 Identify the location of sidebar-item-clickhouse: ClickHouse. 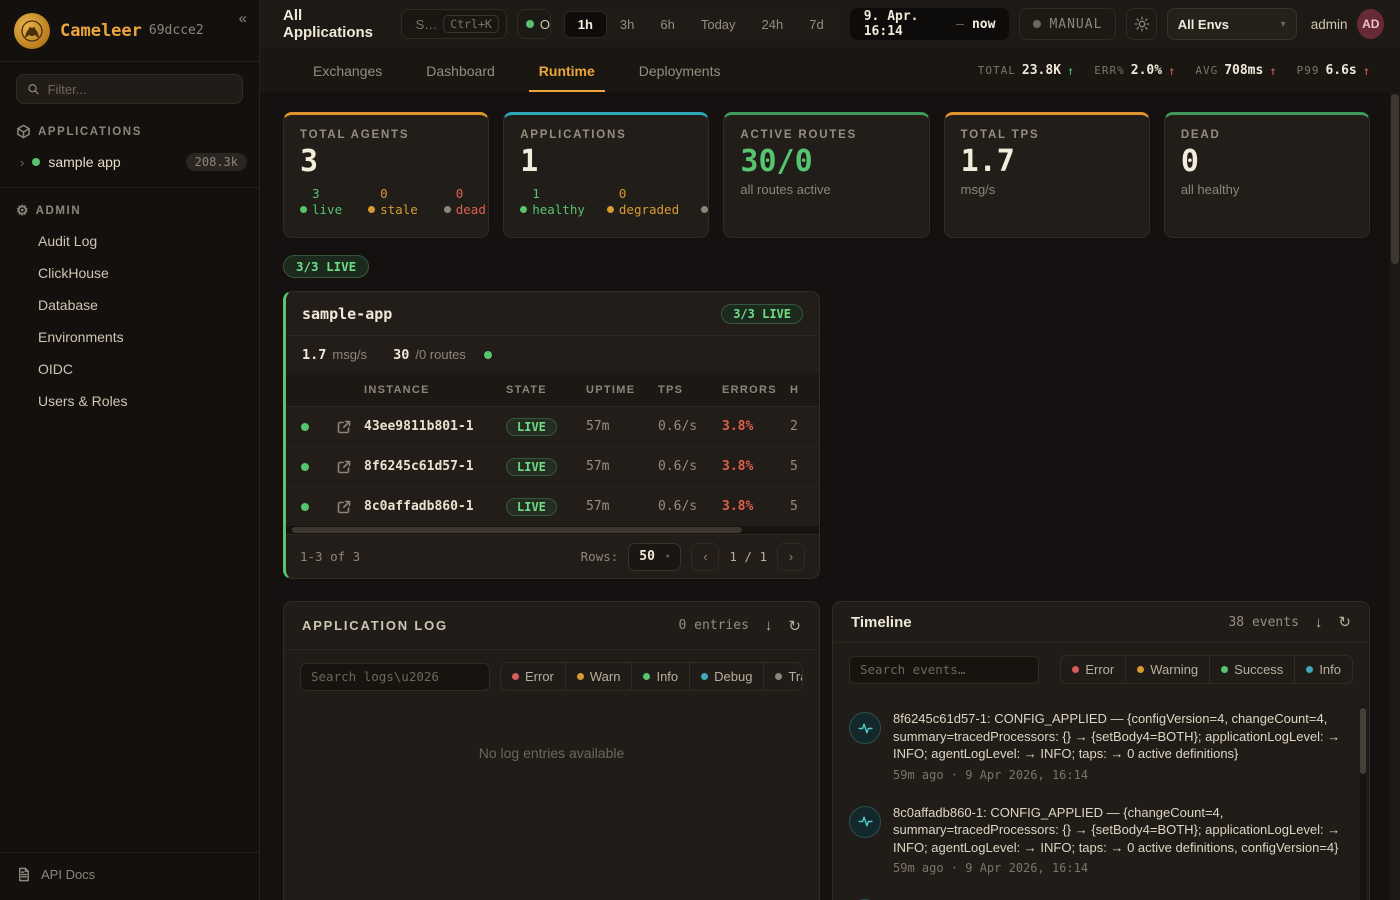
(73, 273).